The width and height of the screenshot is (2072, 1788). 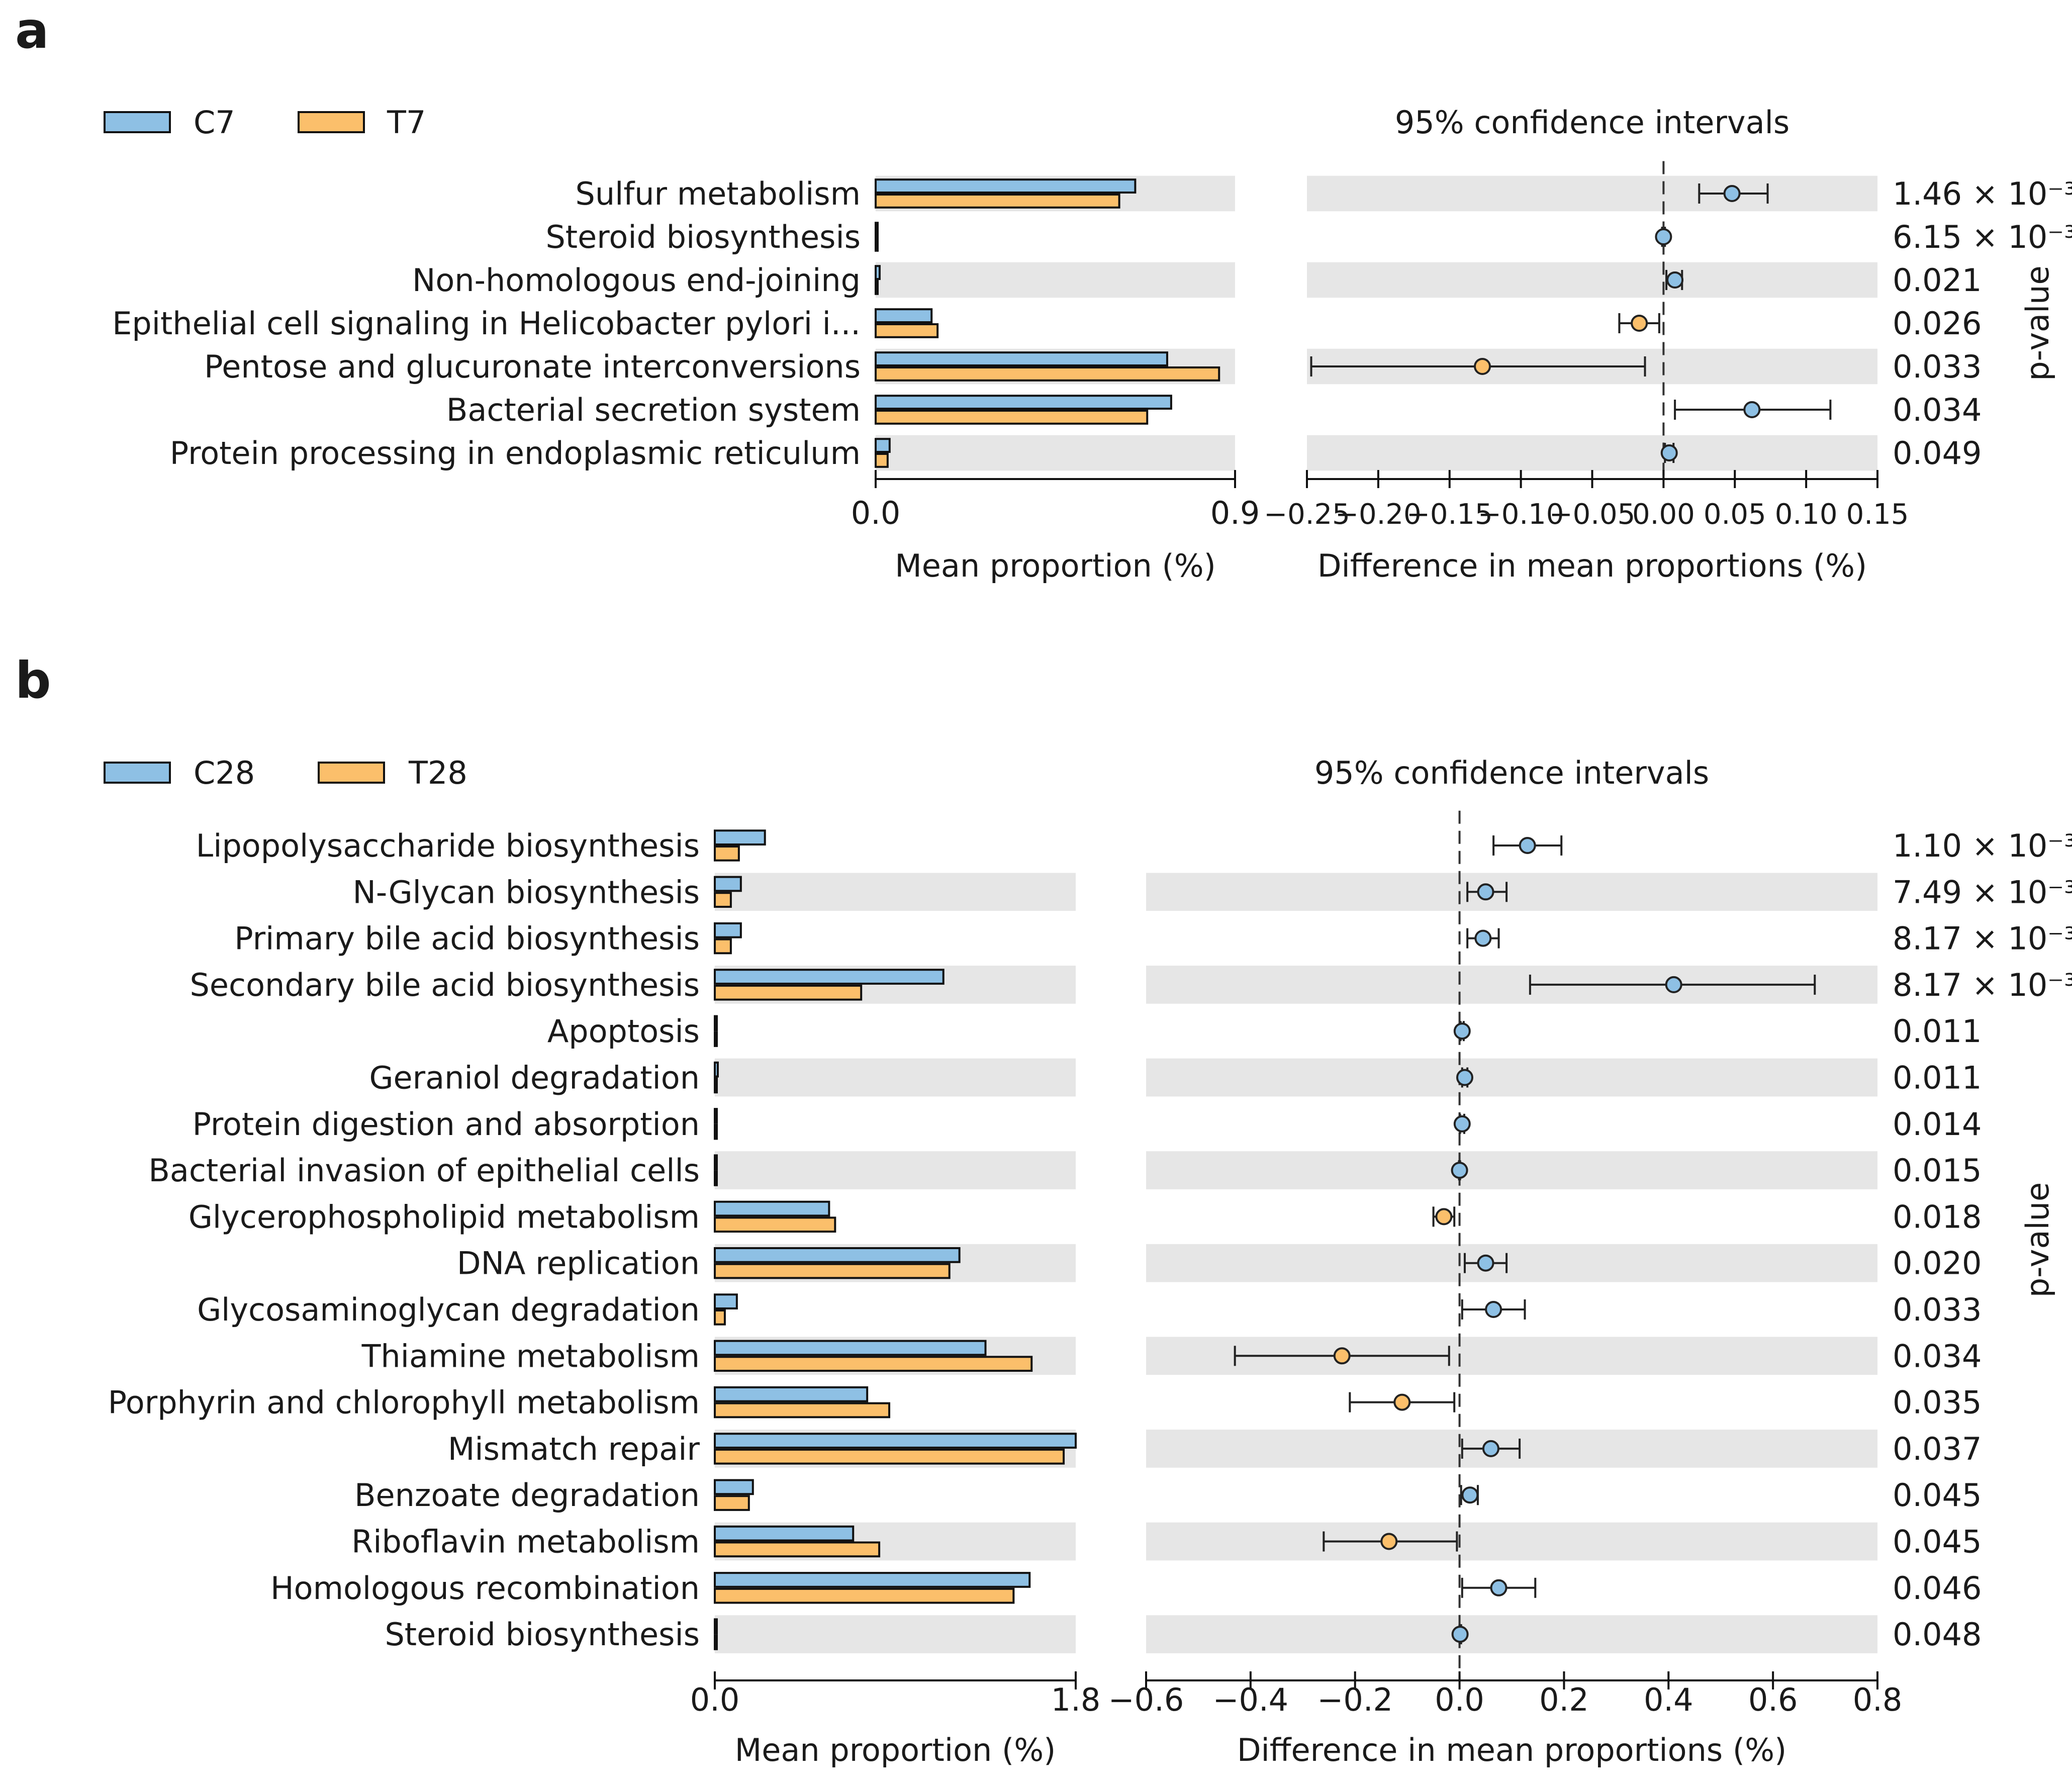 What do you see at coordinates (1076, 1699) in the screenshot?
I see `bar-x-tick-label: 1.8` at bounding box center [1076, 1699].